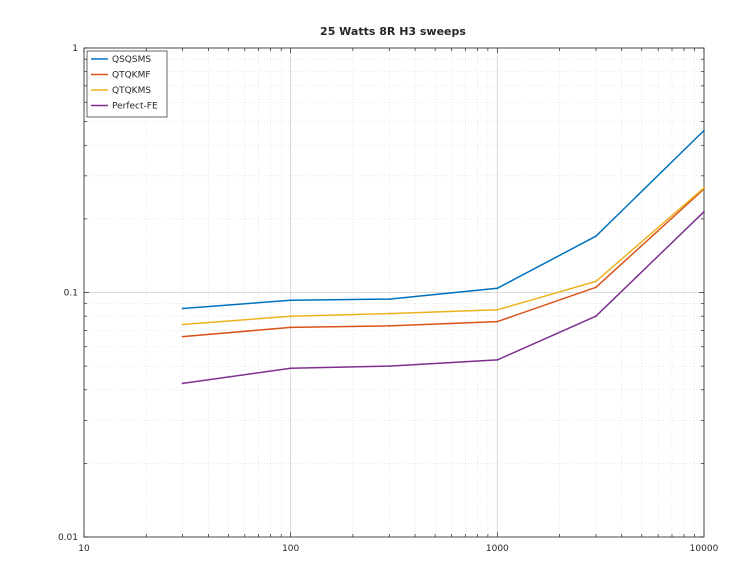  What do you see at coordinates (497, 549) in the screenshot?
I see `x-tick-label: 1000` at bounding box center [497, 549].